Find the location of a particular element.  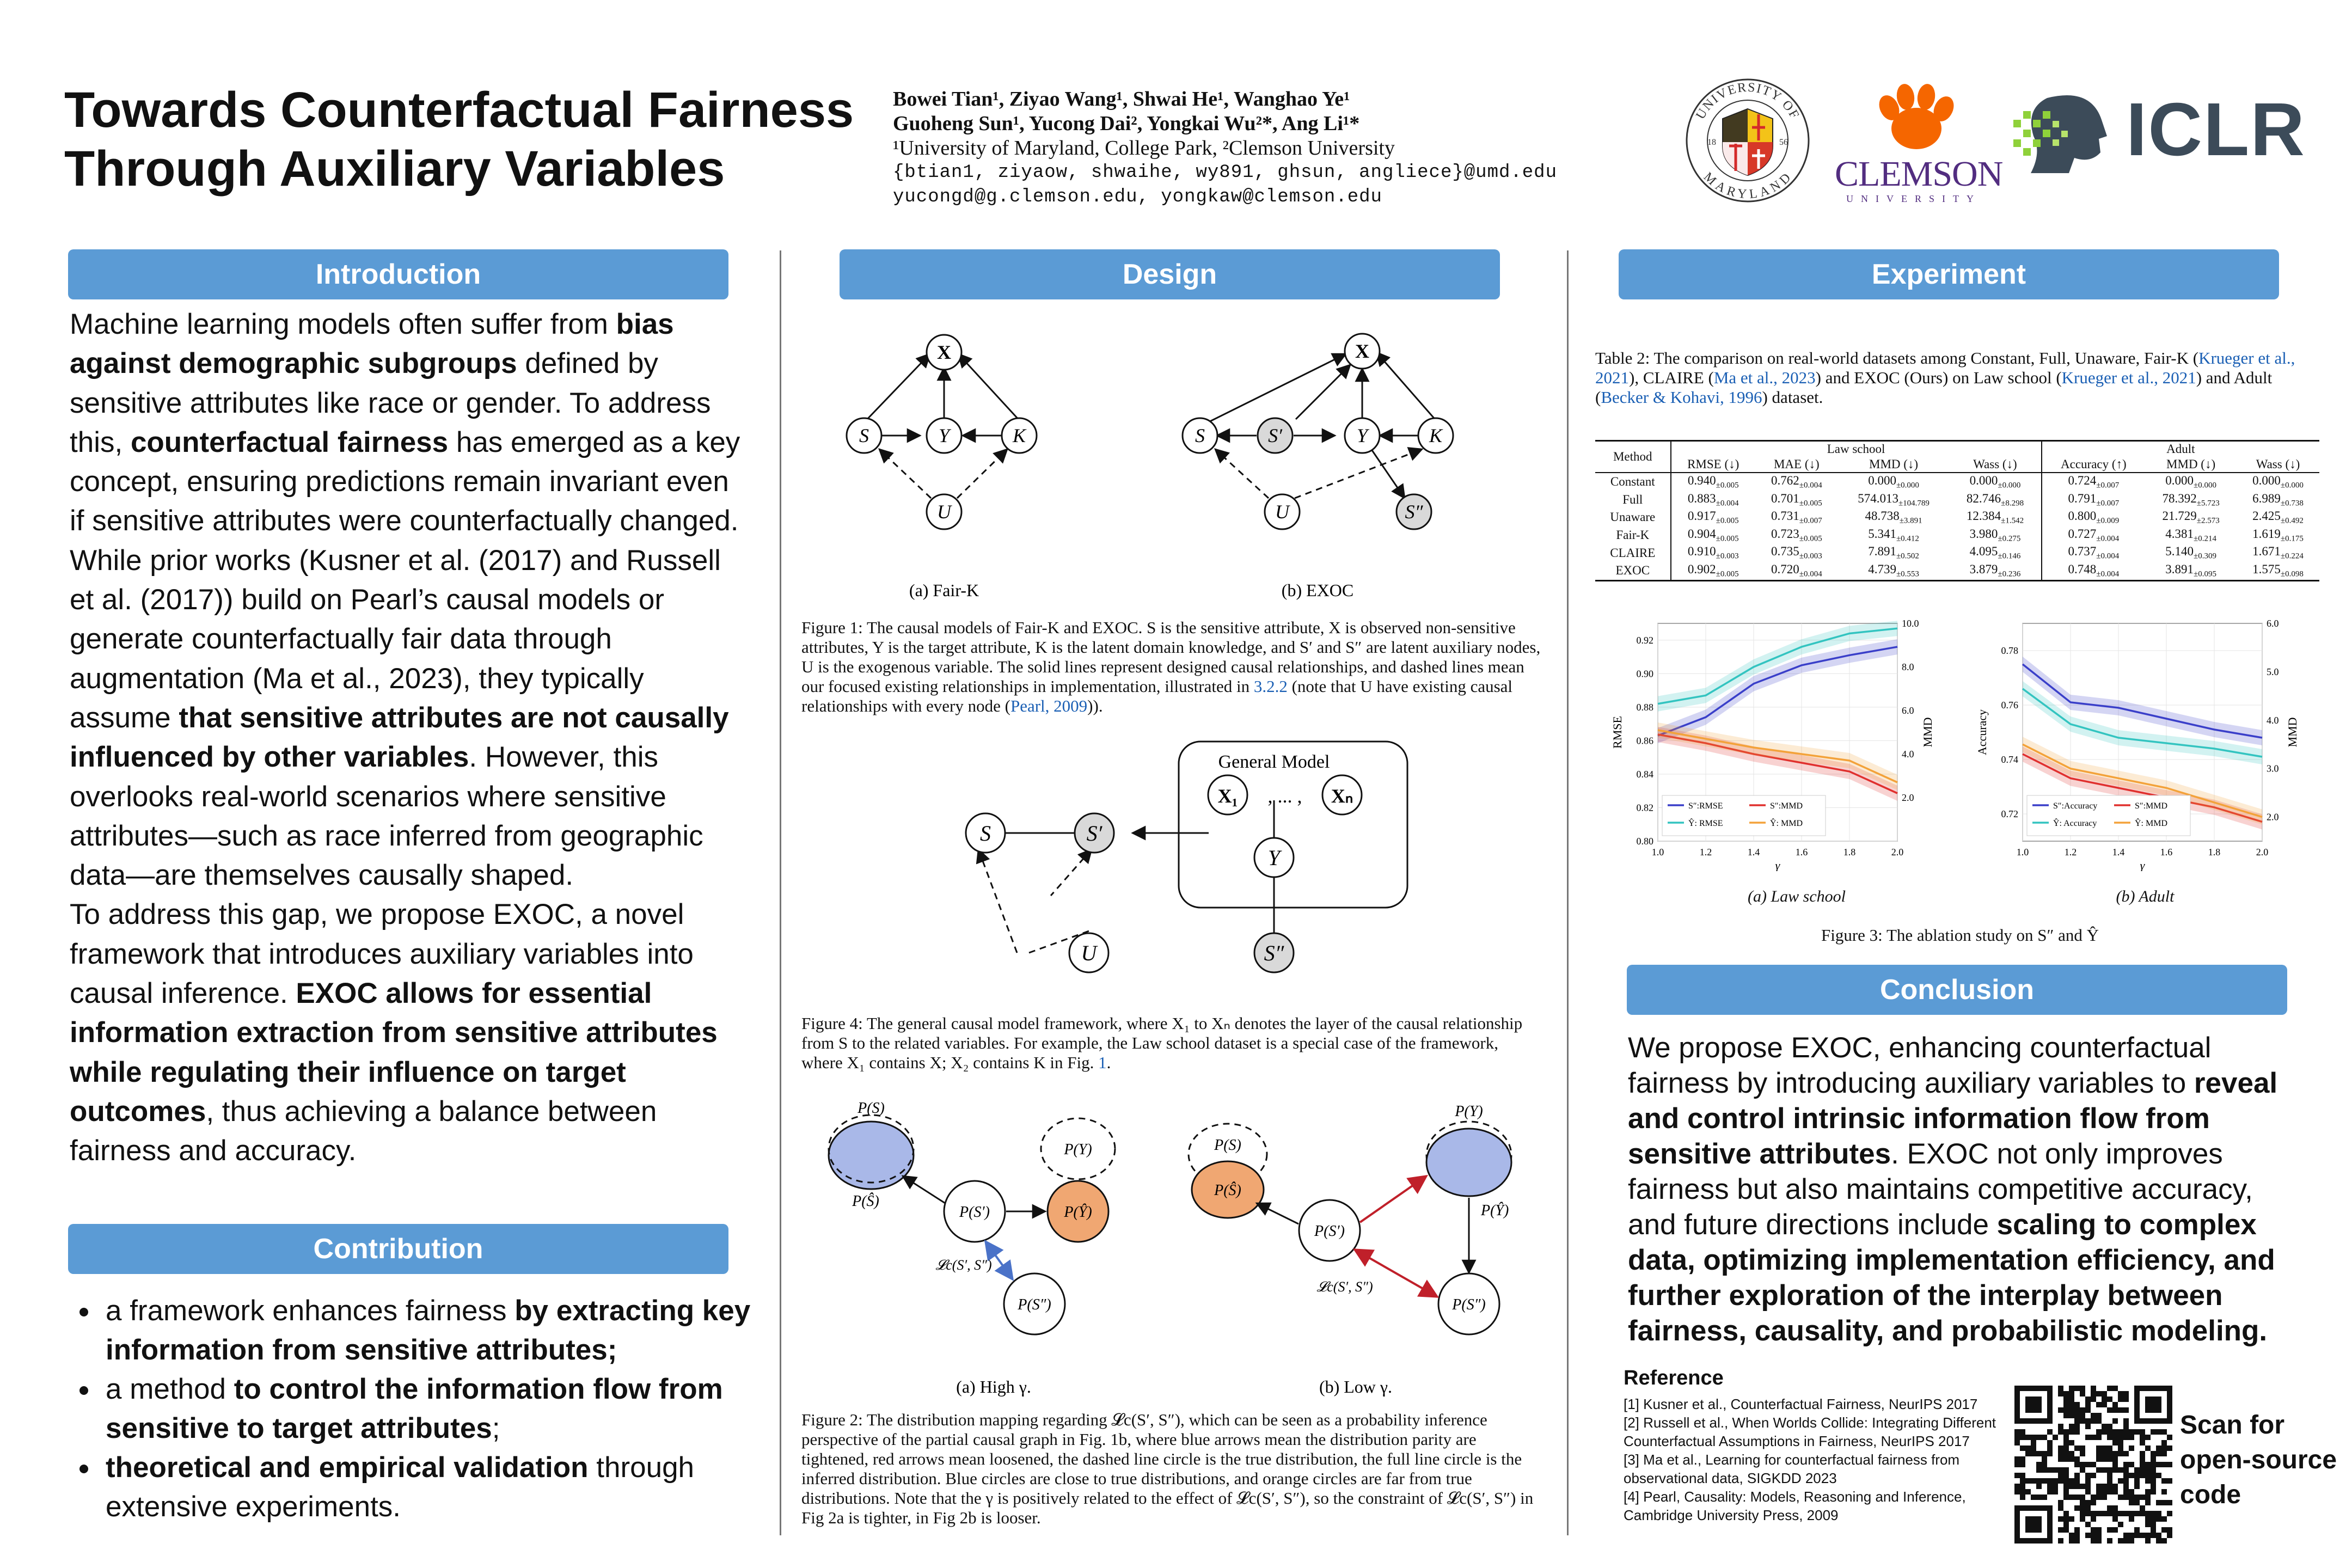

fig1a-caption: (a) Fair-K is located at coordinates (944, 590).